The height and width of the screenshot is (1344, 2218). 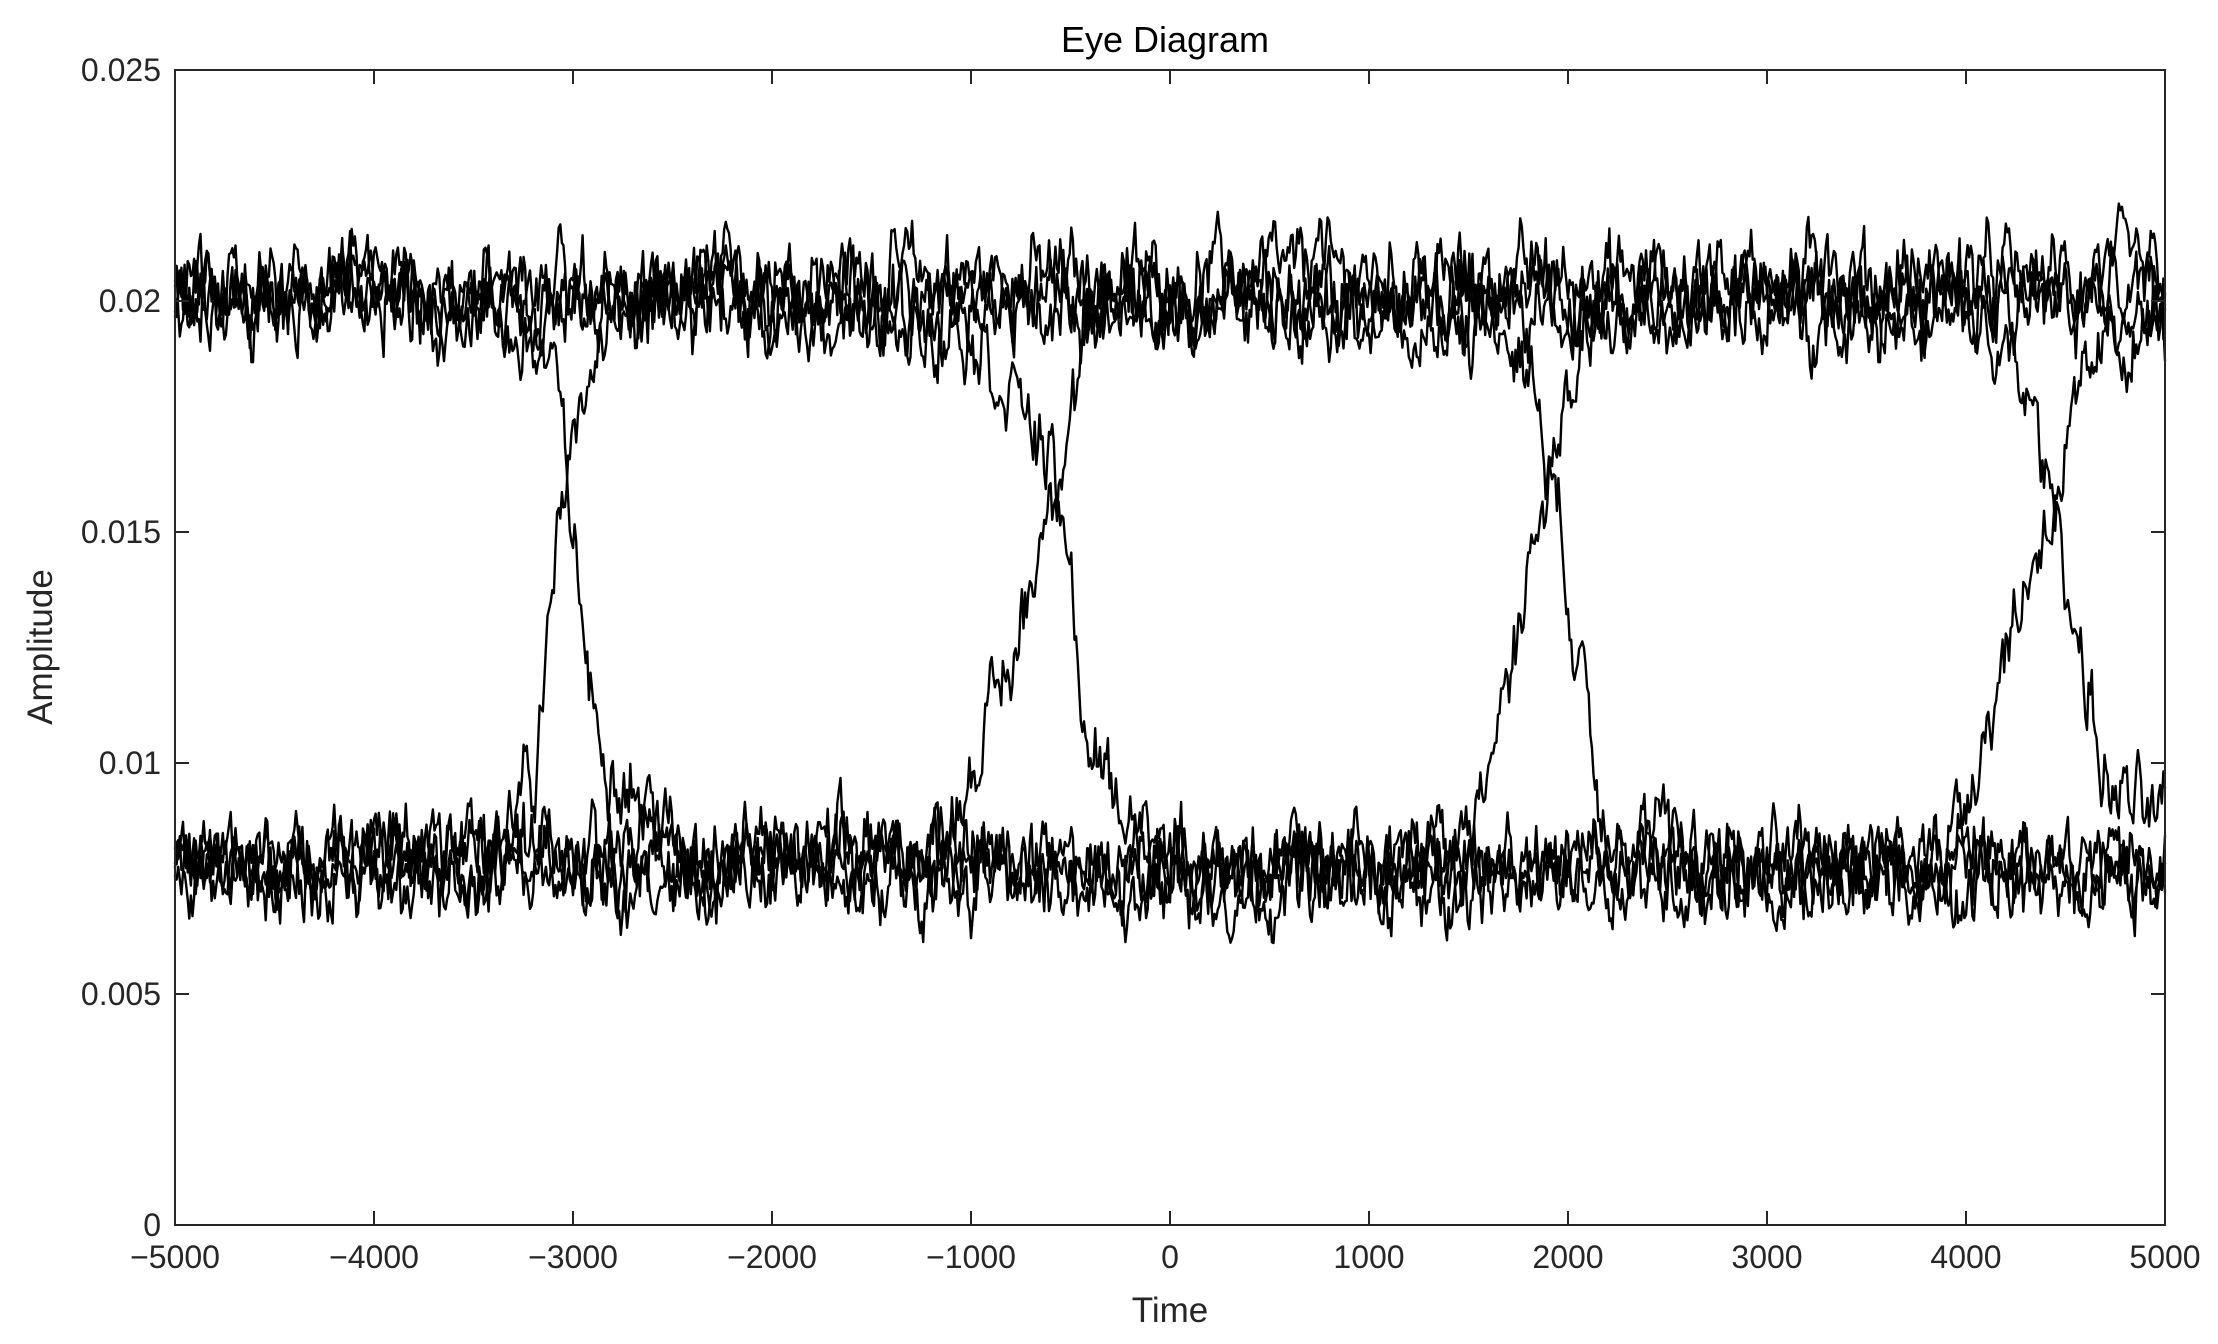 What do you see at coordinates (971, 1257) in the screenshot?
I see `x-tick-label: −1000` at bounding box center [971, 1257].